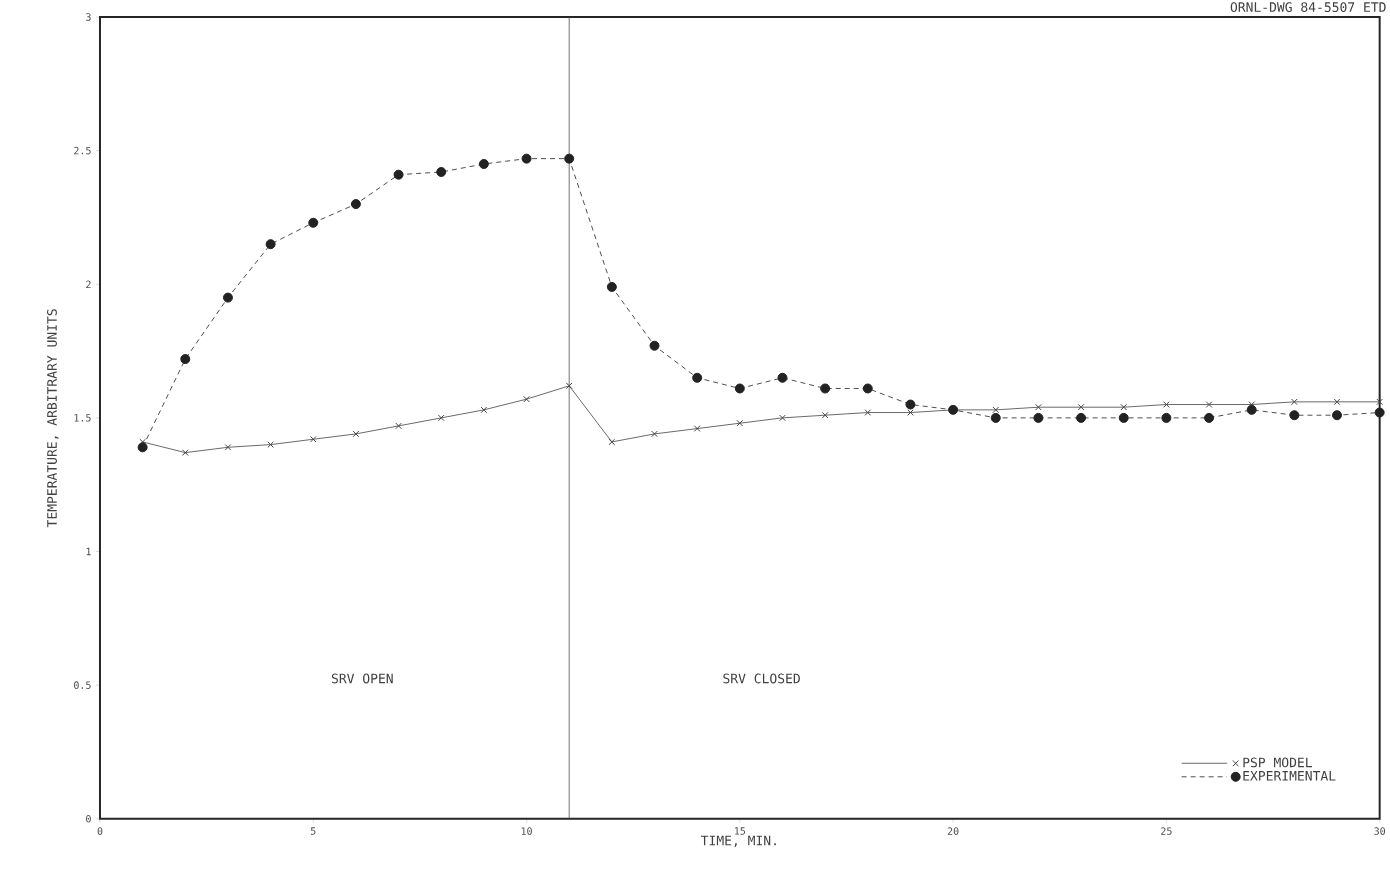  Describe the element at coordinates (313, 831) in the screenshot. I see `x-tick-label: 5` at that location.